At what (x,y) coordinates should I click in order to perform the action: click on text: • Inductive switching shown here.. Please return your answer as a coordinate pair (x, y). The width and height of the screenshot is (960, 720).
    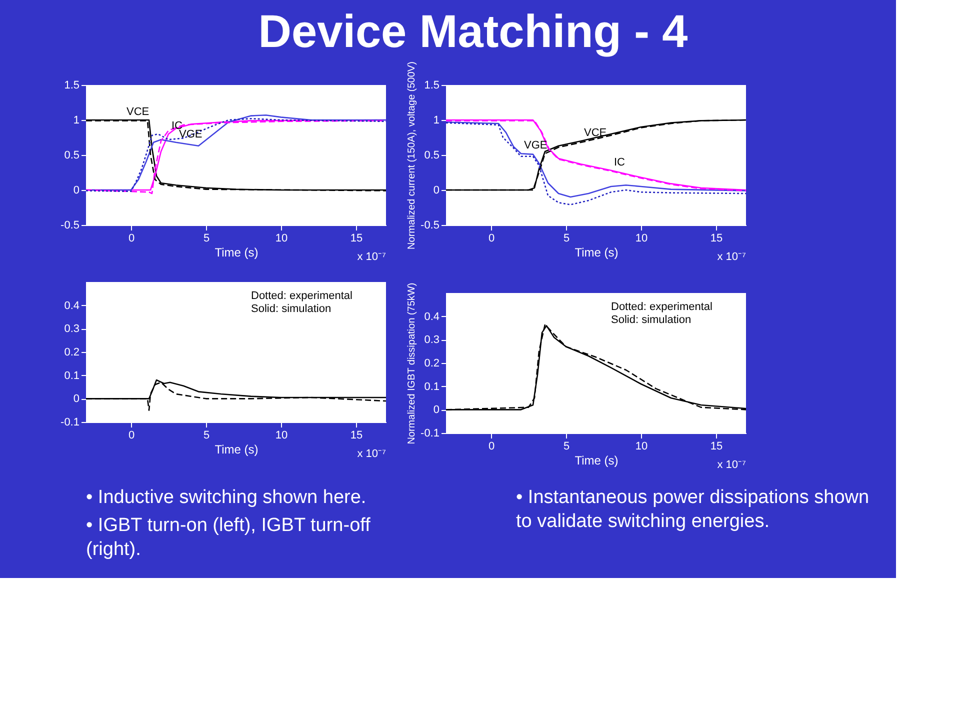
    Looking at the image, I should click on (226, 497).